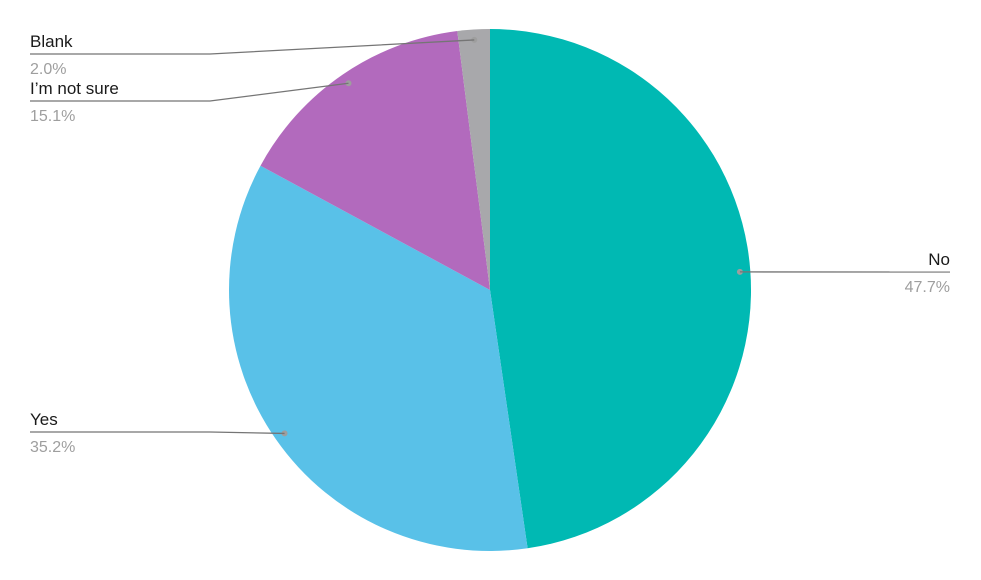 The image size is (981, 580). I want to click on leader-line-yes, so click(157, 433).